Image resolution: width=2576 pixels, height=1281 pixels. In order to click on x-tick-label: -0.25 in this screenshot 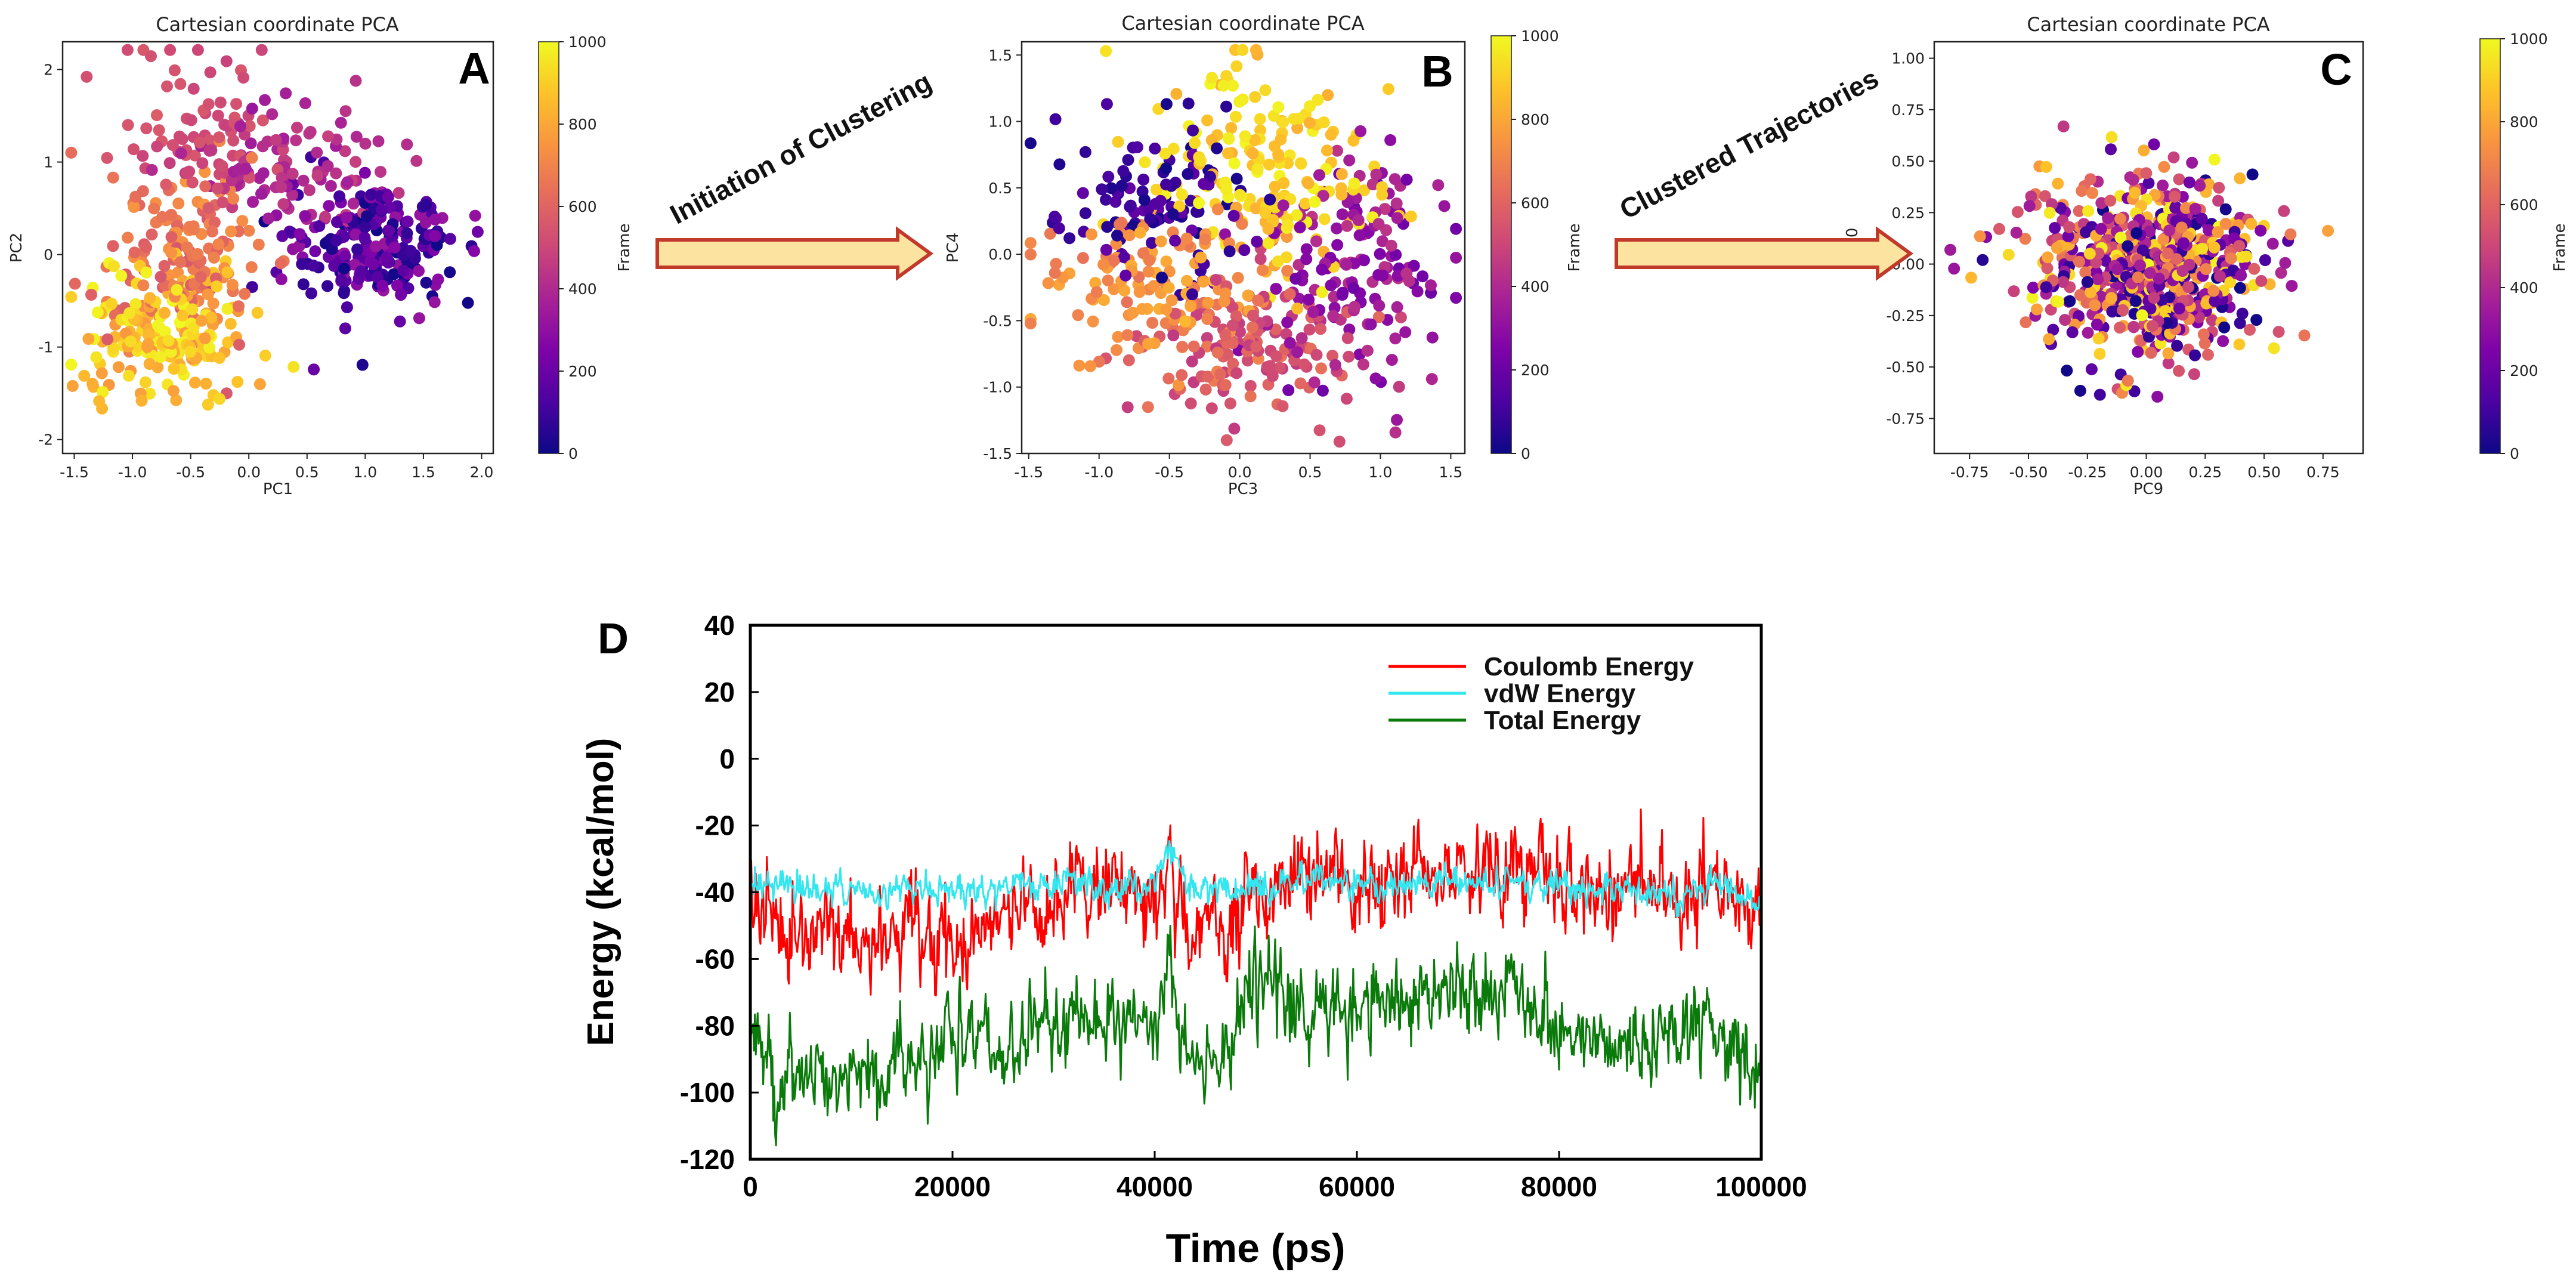, I will do `click(2087, 473)`.